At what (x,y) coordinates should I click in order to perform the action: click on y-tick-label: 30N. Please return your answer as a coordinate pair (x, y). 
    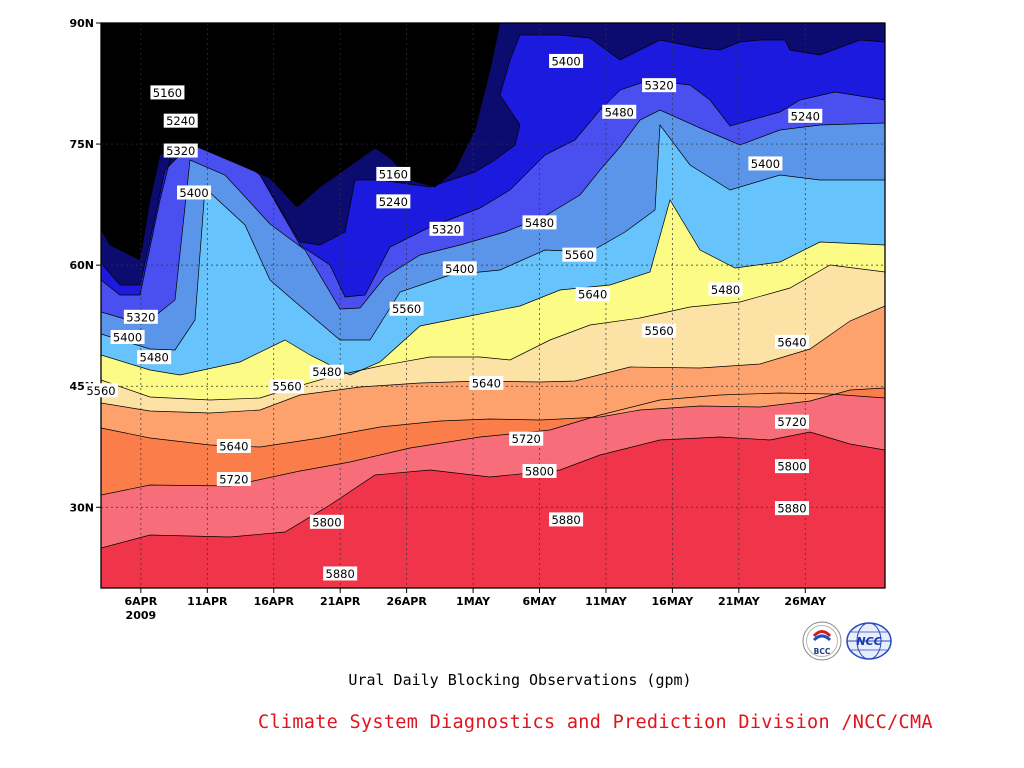
    Looking at the image, I should click on (81, 507).